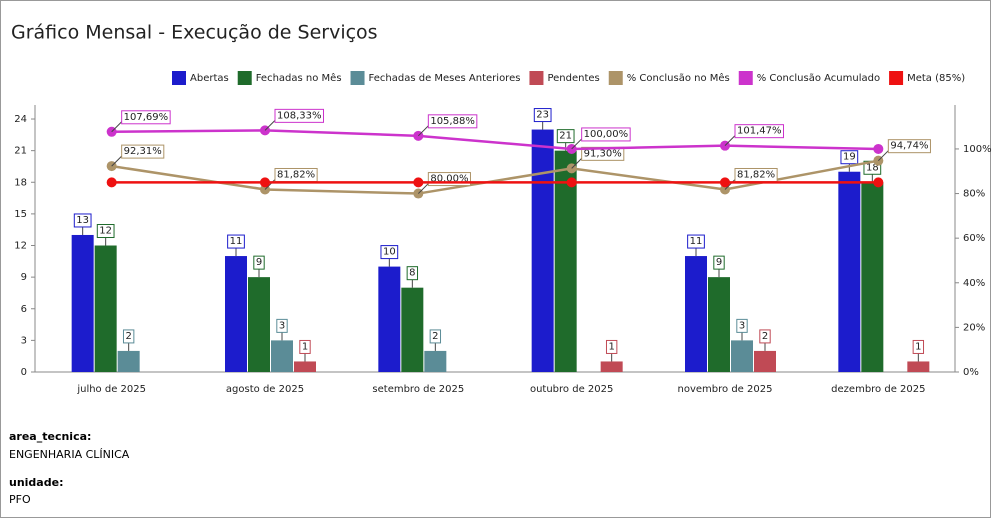  What do you see at coordinates (445, 78) in the screenshot?
I see `legend-label: Fechadas de Meses Anteriores` at bounding box center [445, 78].